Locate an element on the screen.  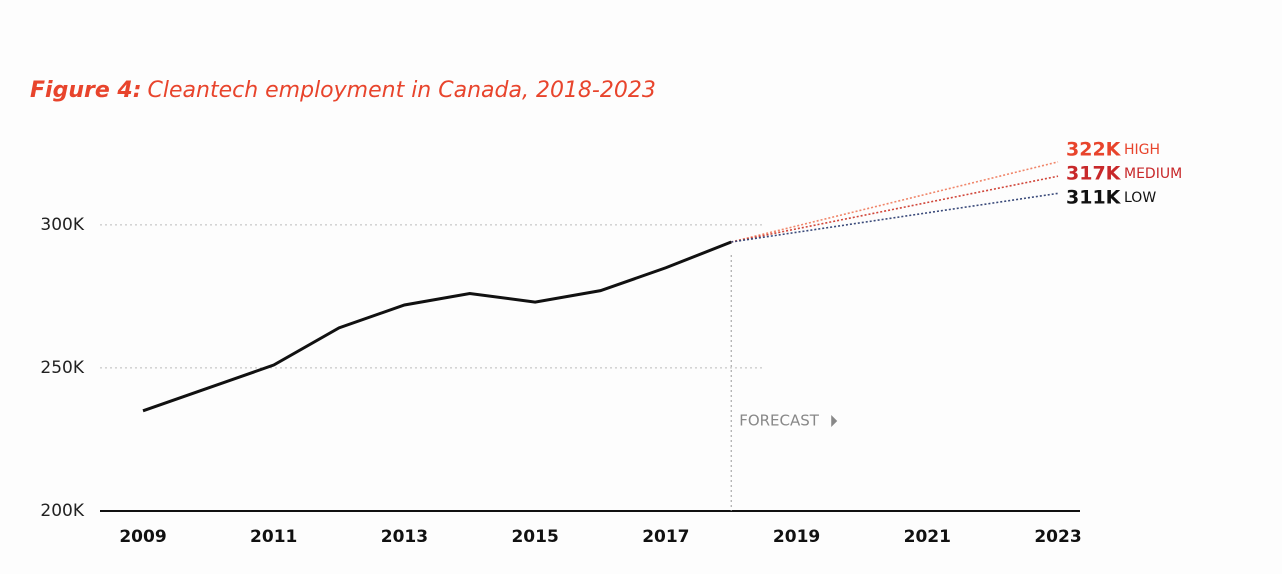
x-tick-label: 2009 is located at coordinates (142, 537).